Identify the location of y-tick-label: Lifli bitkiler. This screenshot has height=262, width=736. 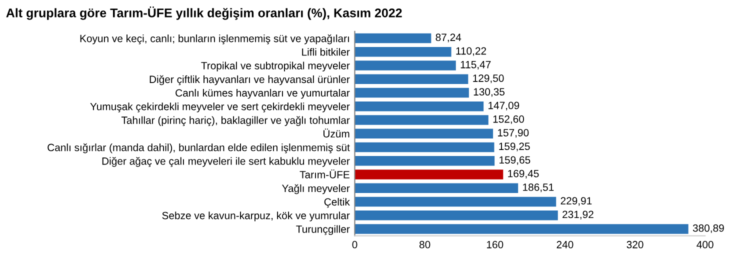
(326, 52).